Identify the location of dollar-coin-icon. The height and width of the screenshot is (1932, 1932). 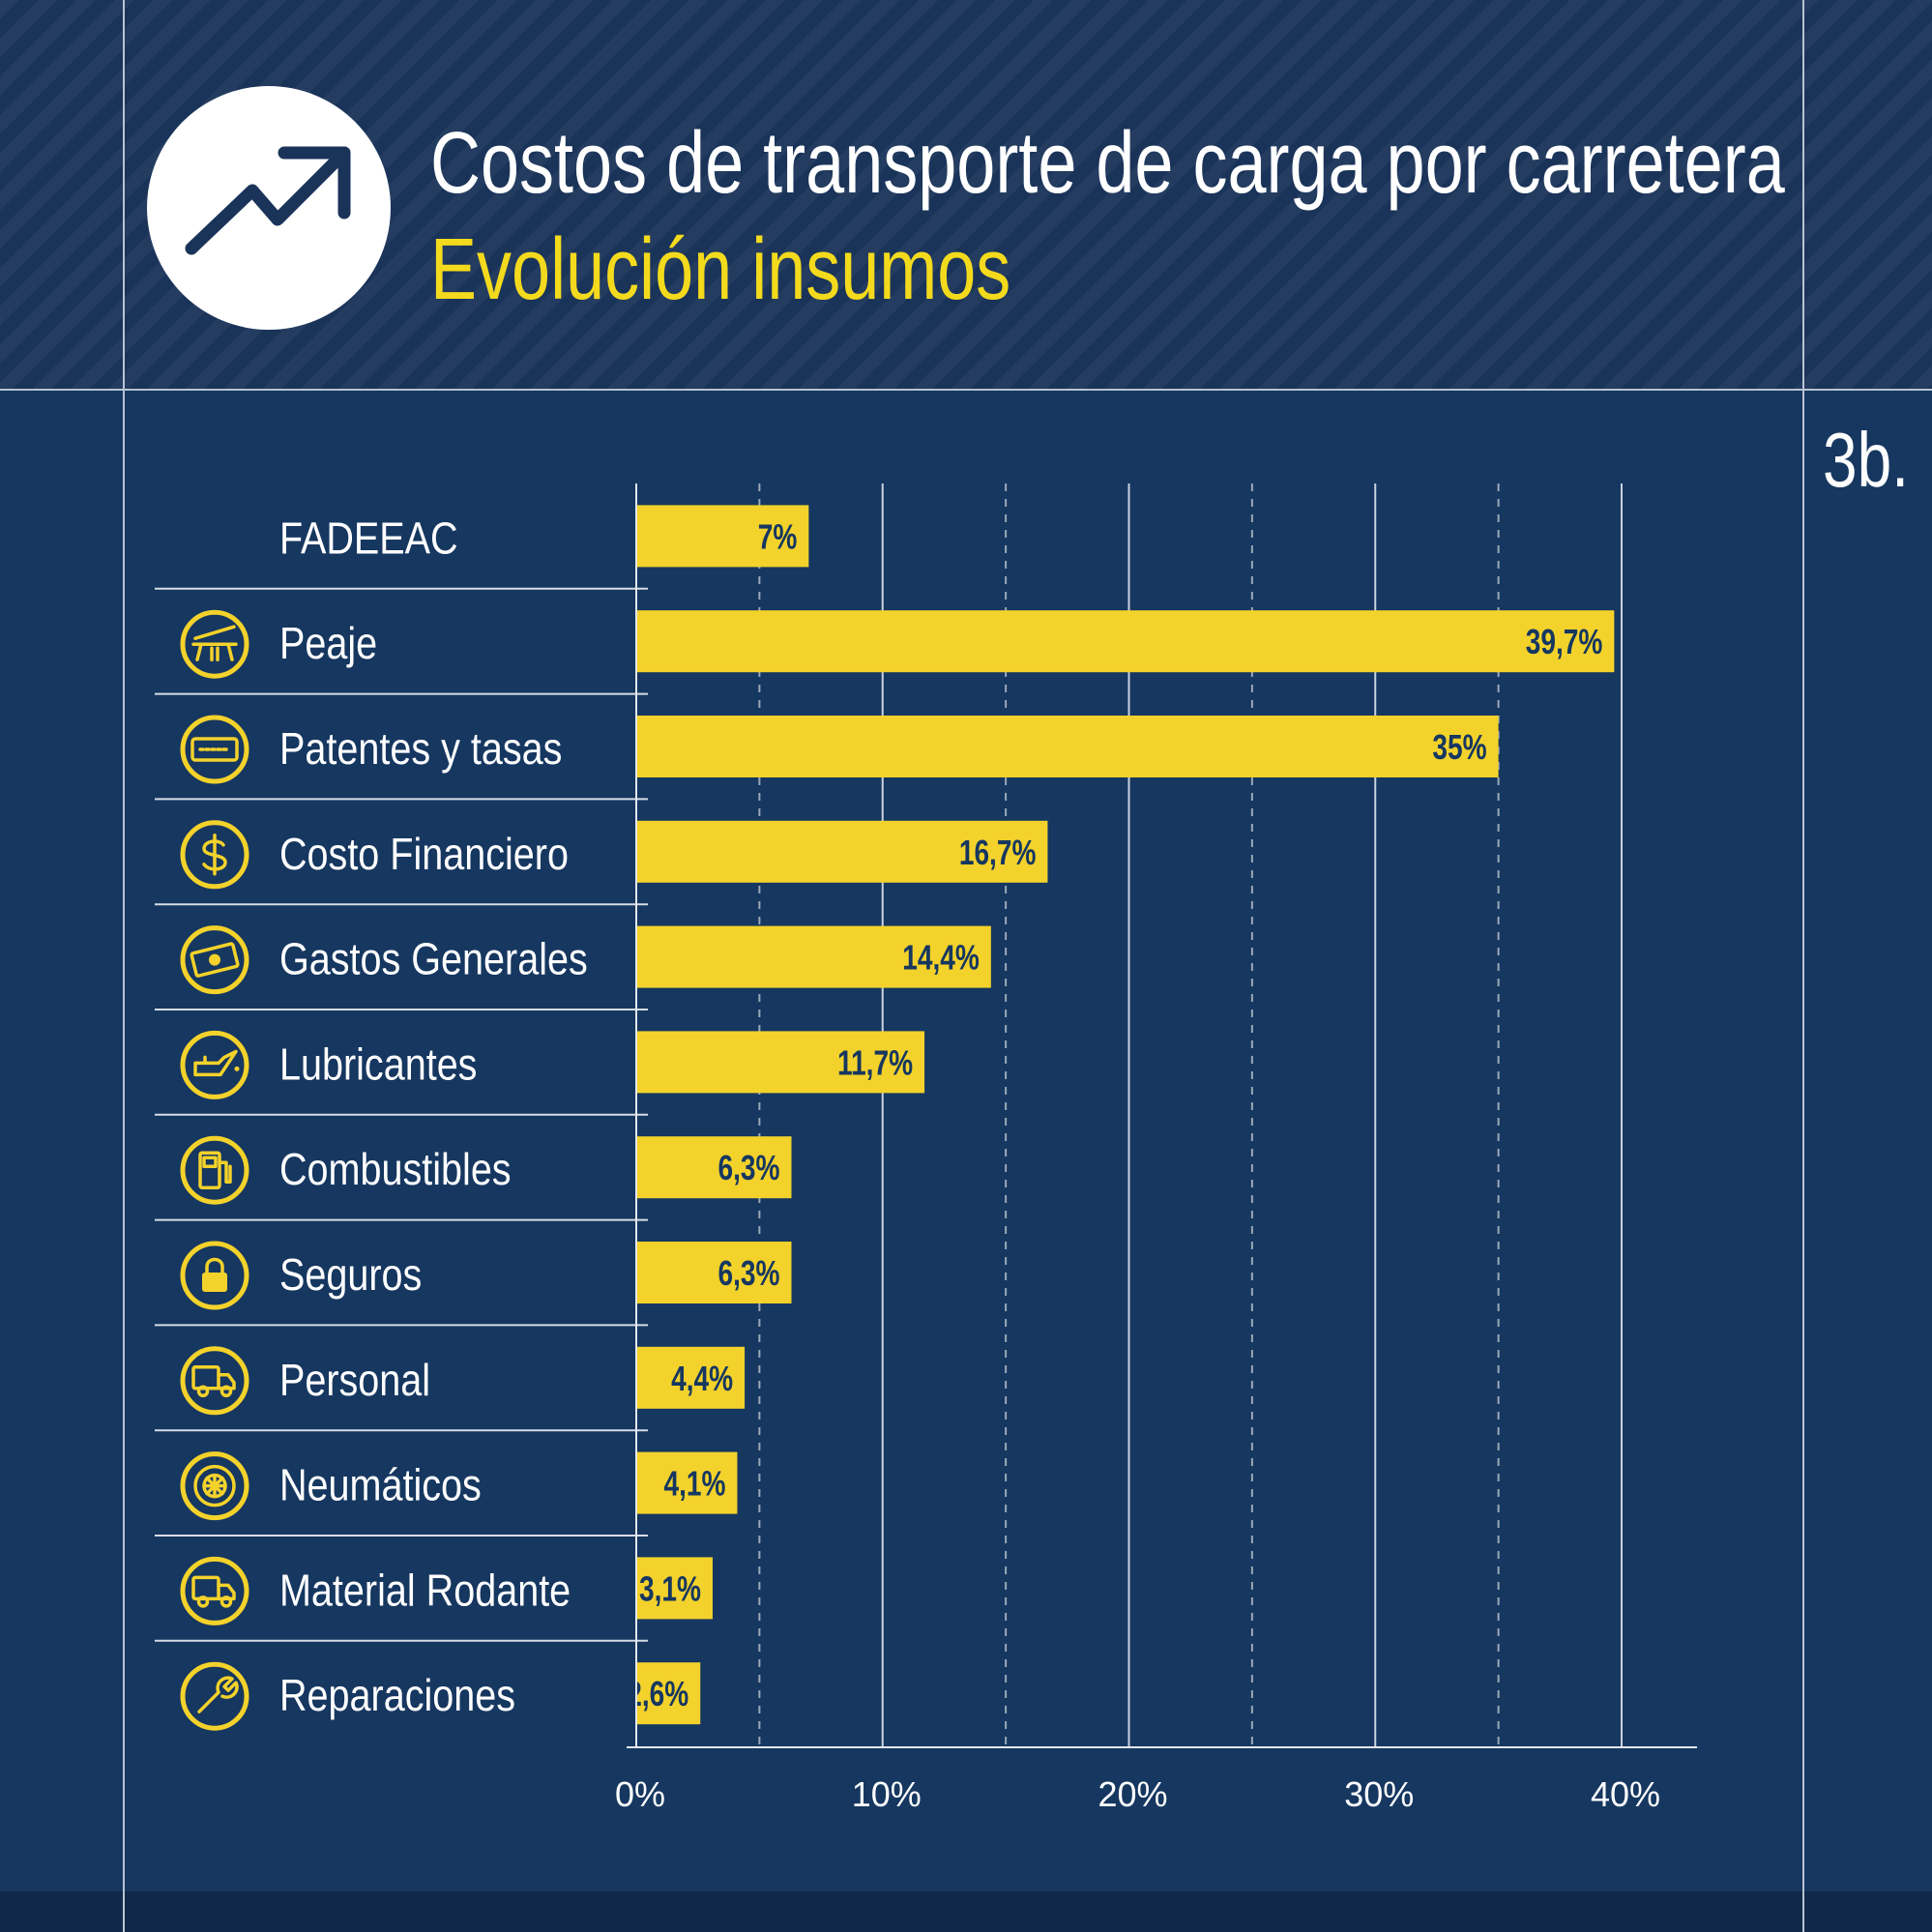
(214, 855).